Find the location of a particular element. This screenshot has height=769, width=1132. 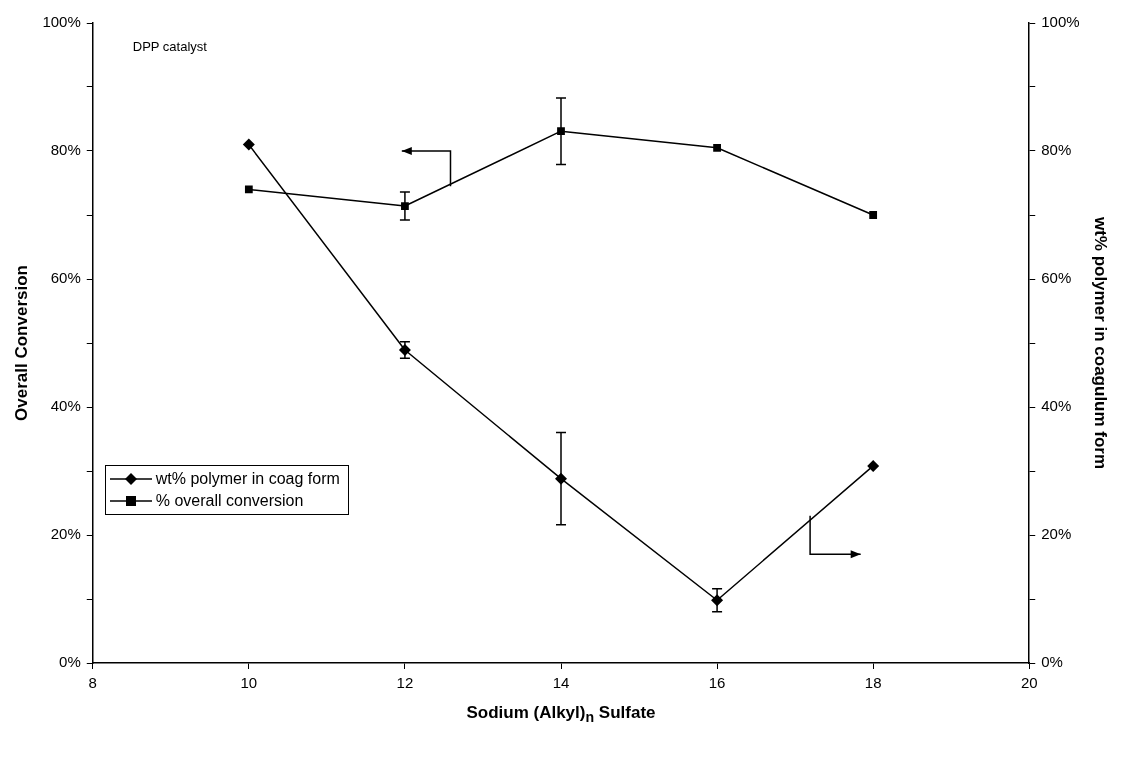

x-tick-label: 14 is located at coordinates (561, 683).